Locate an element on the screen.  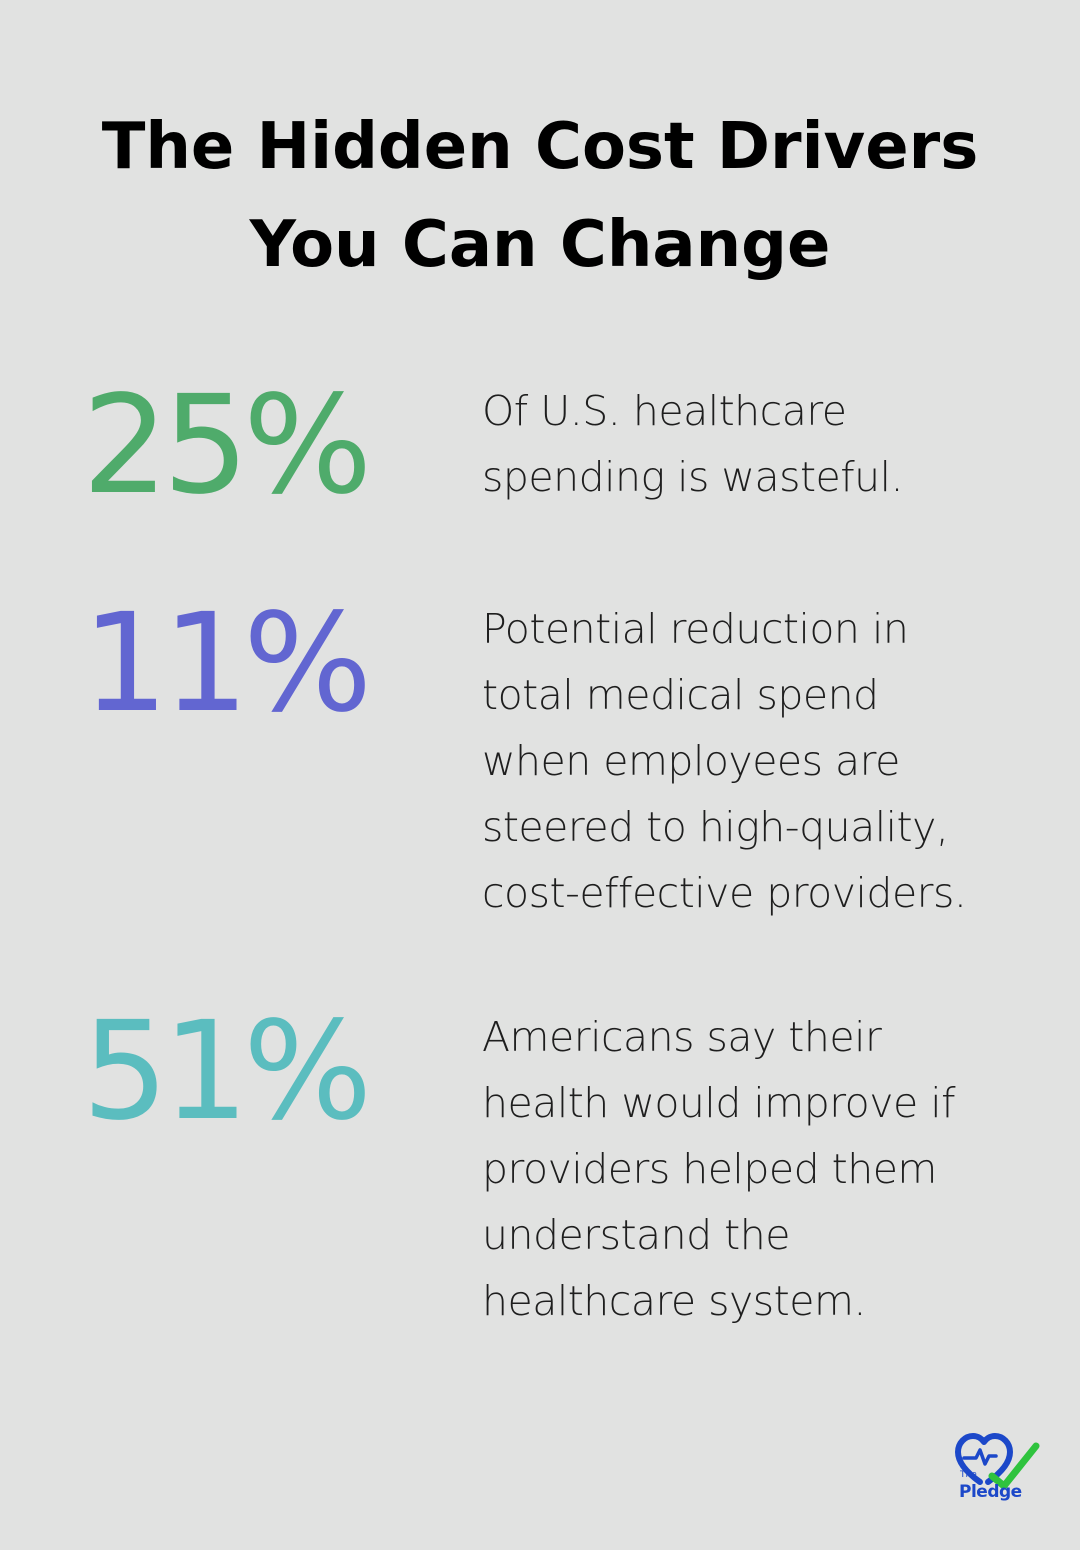
stat-description-line: understand the is located at coordinates (636, 1235).